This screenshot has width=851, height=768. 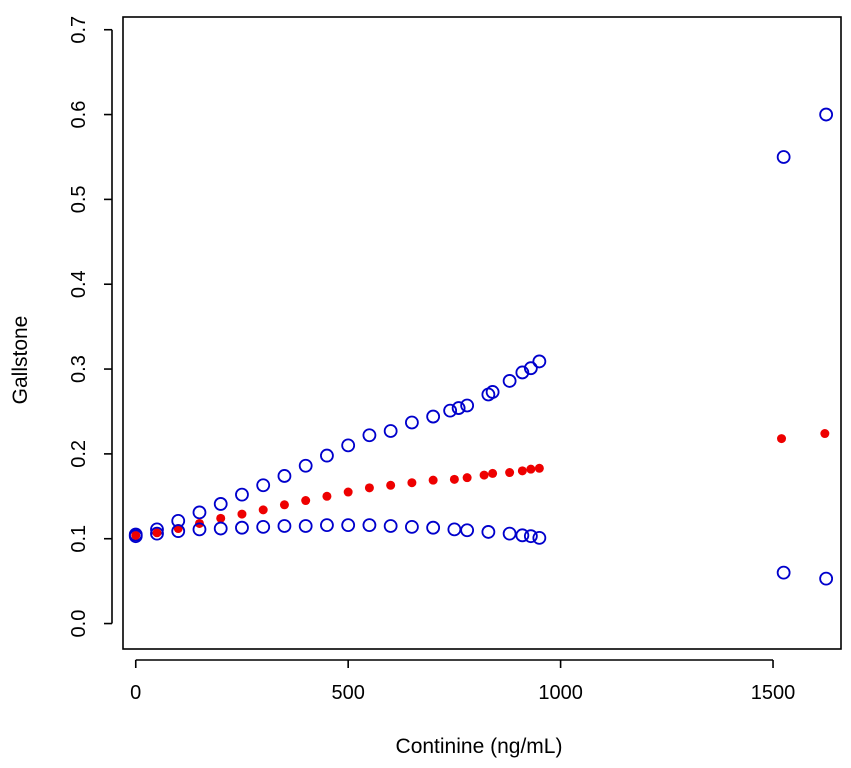 I want to click on x-tick-label: 500, so click(x=347, y=693).